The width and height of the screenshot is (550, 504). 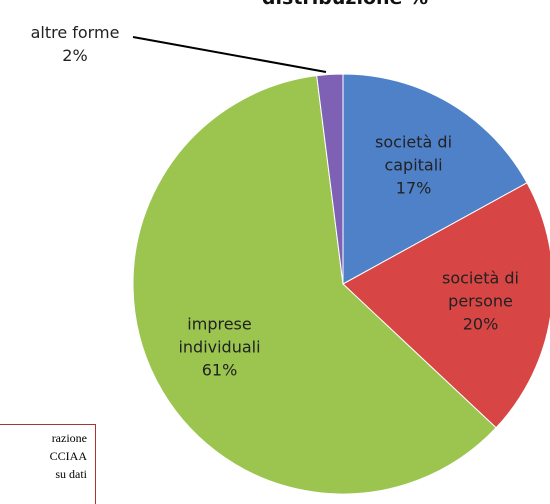 I want to click on source-line: CCIAA, so click(x=68, y=456).